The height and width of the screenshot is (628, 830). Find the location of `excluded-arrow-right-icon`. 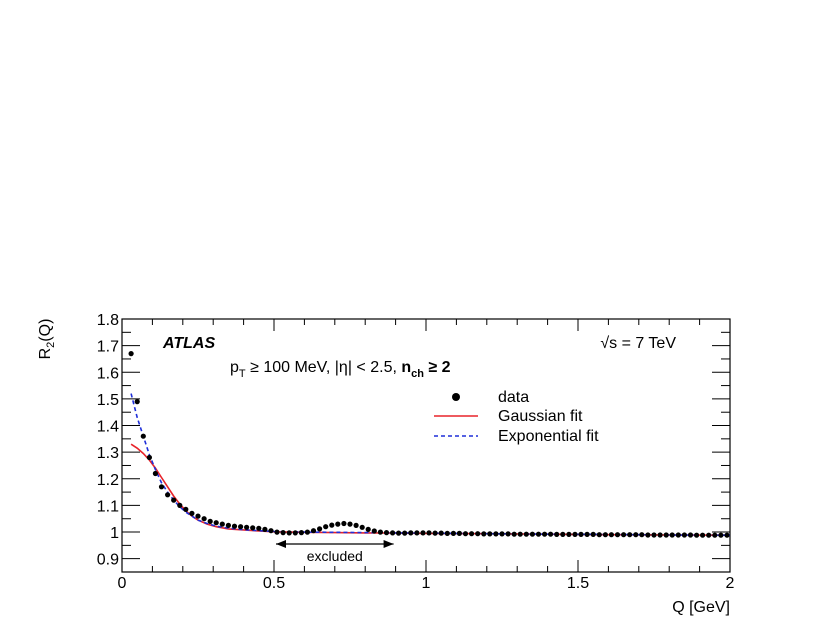

excluded-arrow-right-icon is located at coordinates (388, 544).